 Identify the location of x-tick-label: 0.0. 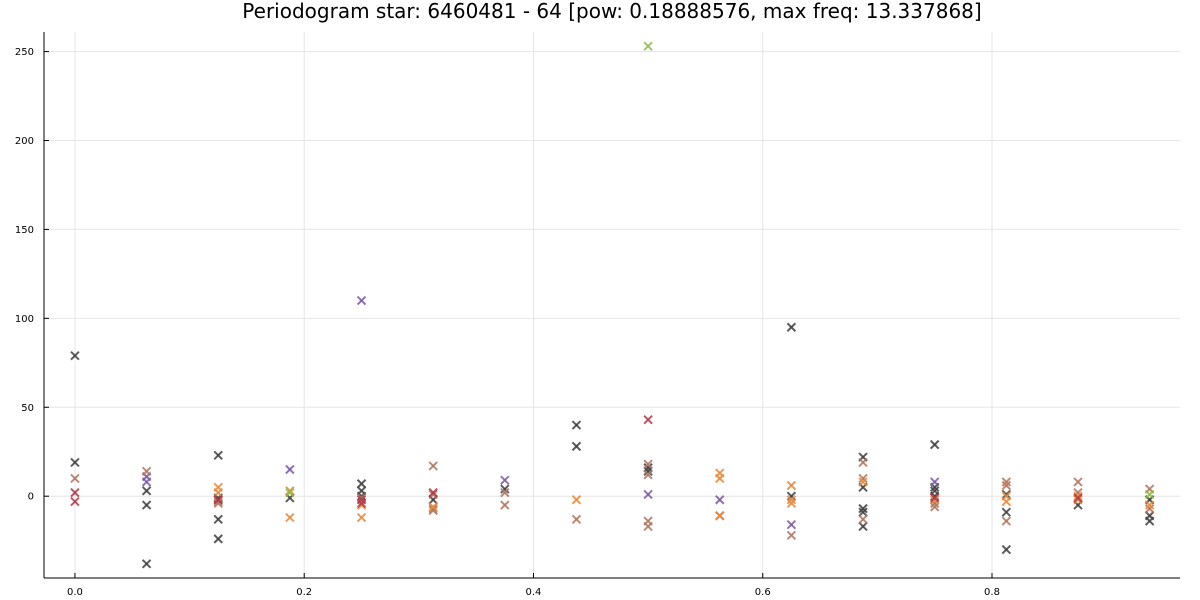
(75, 592).